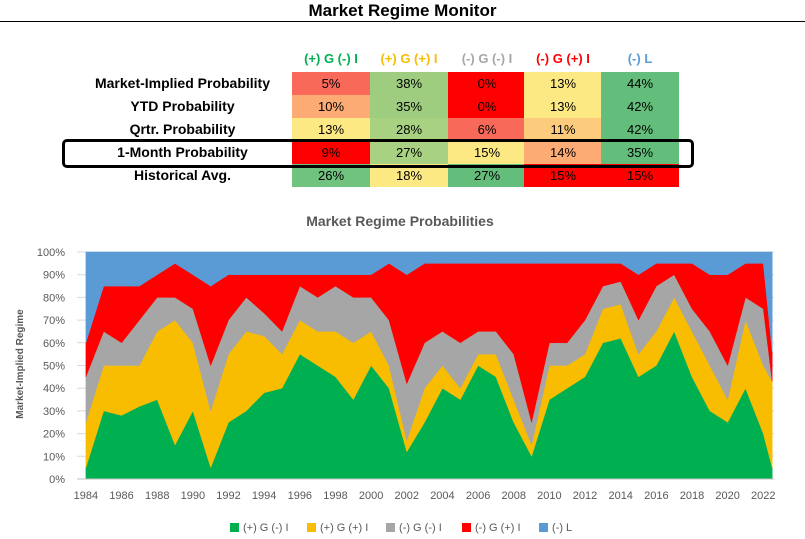 Image resolution: width=805 pixels, height=539 pixels. I want to click on legend-item: (+) G (-) I, so click(259, 528).